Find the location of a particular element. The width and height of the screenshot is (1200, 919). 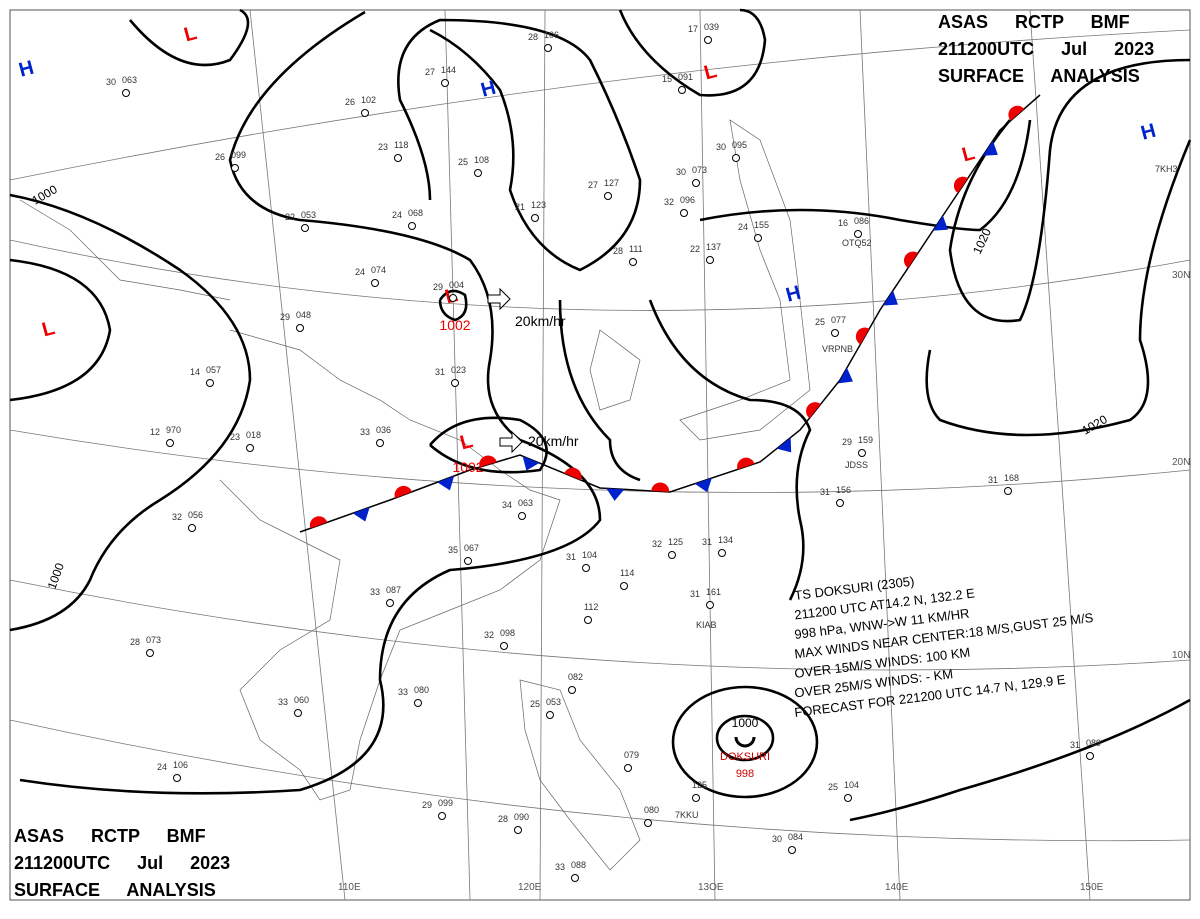

station-pres: 112 is located at coordinates (591, 607).